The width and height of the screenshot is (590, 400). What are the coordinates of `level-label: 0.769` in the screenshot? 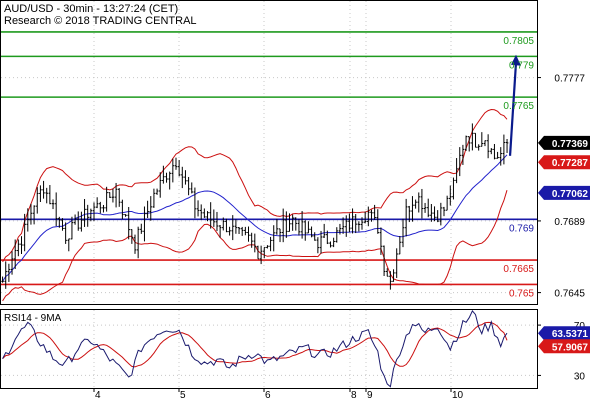 It's located at (521, 228).